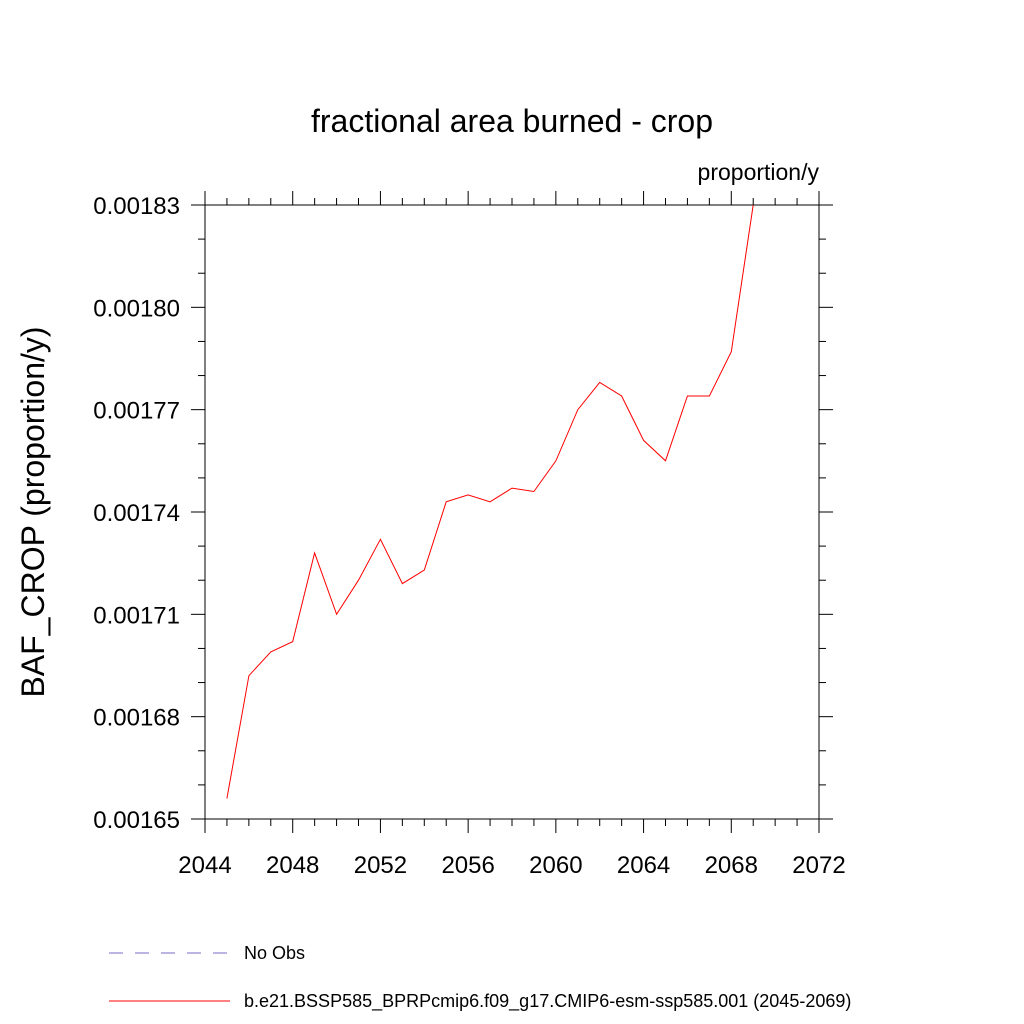 The height and width of the screenshot is (1024, 1024). Describe the element at coordinates (818, 865) in the screenshot. I see `x-tick-label: 2072` at that location.